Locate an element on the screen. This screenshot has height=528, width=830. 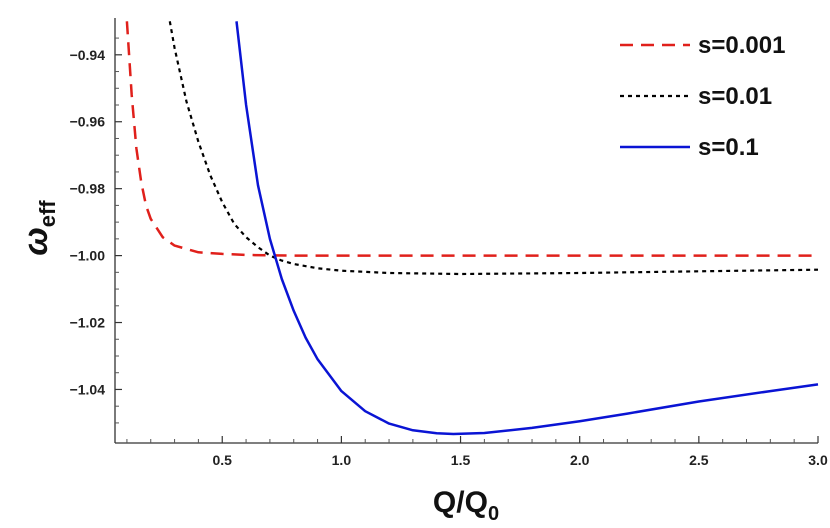
y-tick-label: −1.04 is located at coordinates (88, 389).